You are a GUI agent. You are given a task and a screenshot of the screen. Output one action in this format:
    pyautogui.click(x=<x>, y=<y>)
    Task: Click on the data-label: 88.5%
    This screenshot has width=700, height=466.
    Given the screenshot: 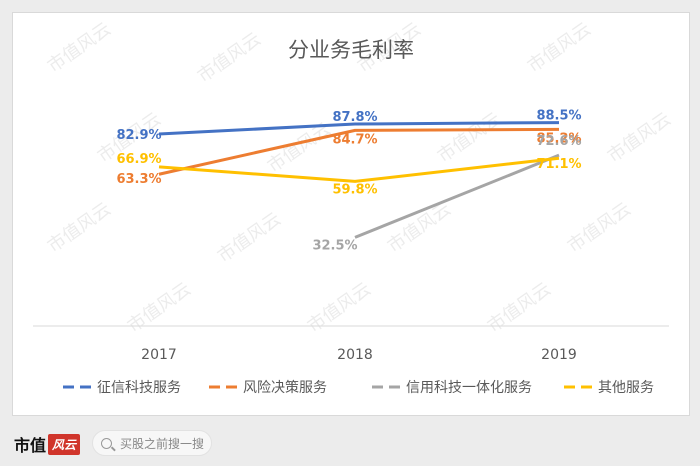 What is the action you would take?
    pyautogui.click(x=558, y=116)
    